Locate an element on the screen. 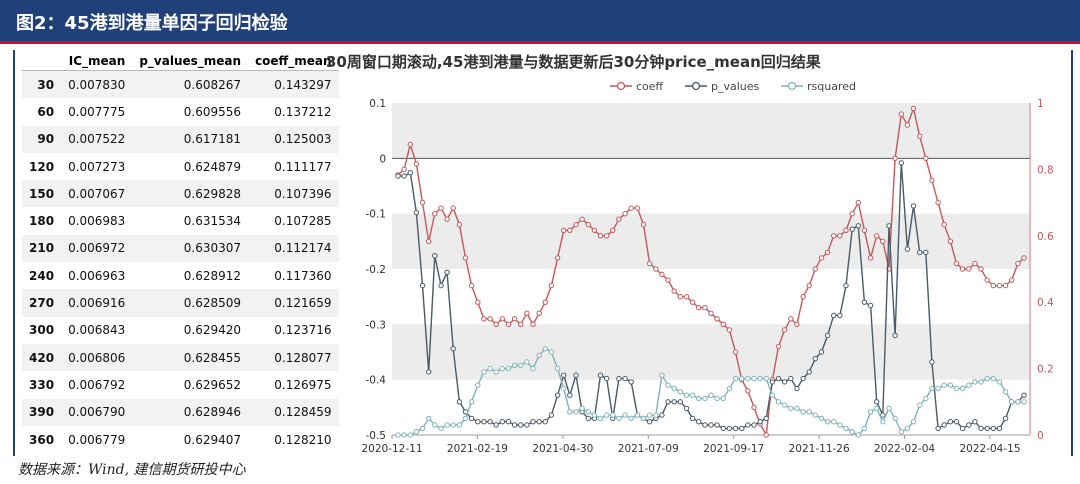 This screenshot has width=1080, height=484. column-header-p-values-mean: p_values_mean is located at coordinates (190, 61).